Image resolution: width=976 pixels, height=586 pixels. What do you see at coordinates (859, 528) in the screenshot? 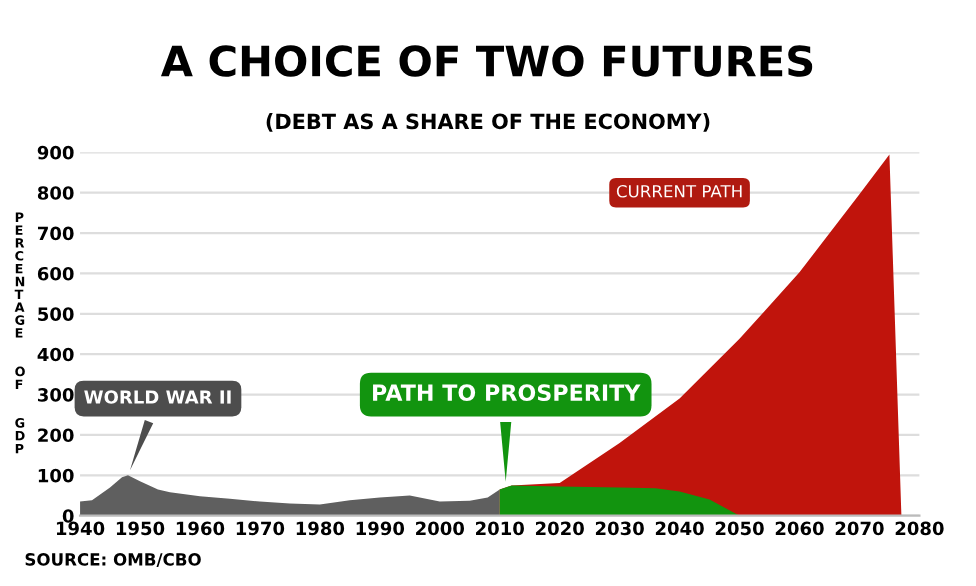
I see `x-tick-label: 2070` at bounding box center [859, 528].